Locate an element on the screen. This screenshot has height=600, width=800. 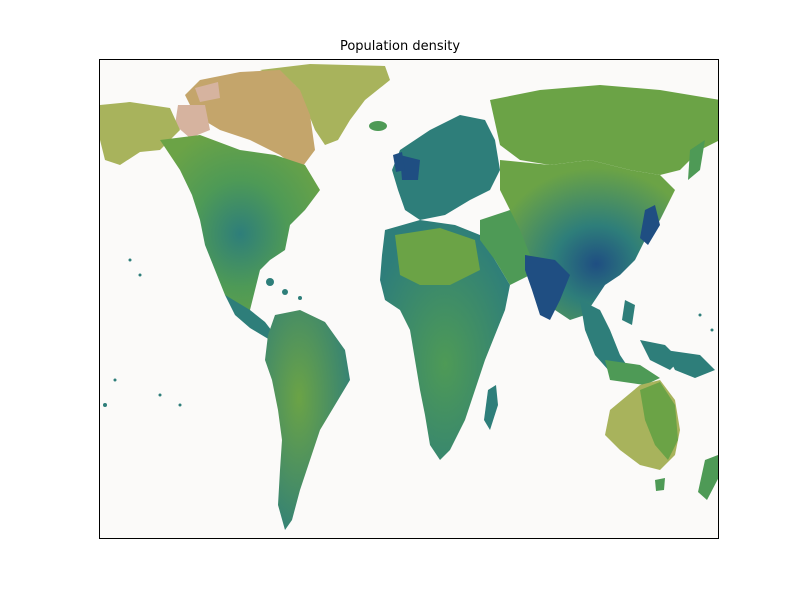
japan is located at coordinates (650, 225).